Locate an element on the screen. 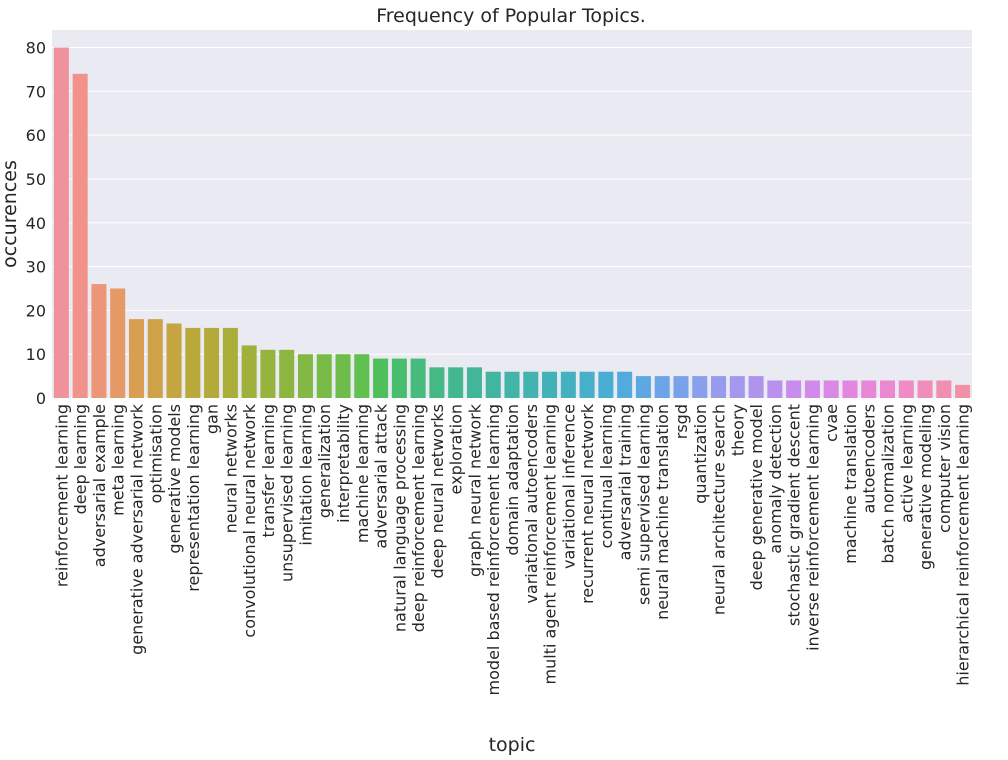  x-tick-label: rsgd is located at coordinates (681, 421).